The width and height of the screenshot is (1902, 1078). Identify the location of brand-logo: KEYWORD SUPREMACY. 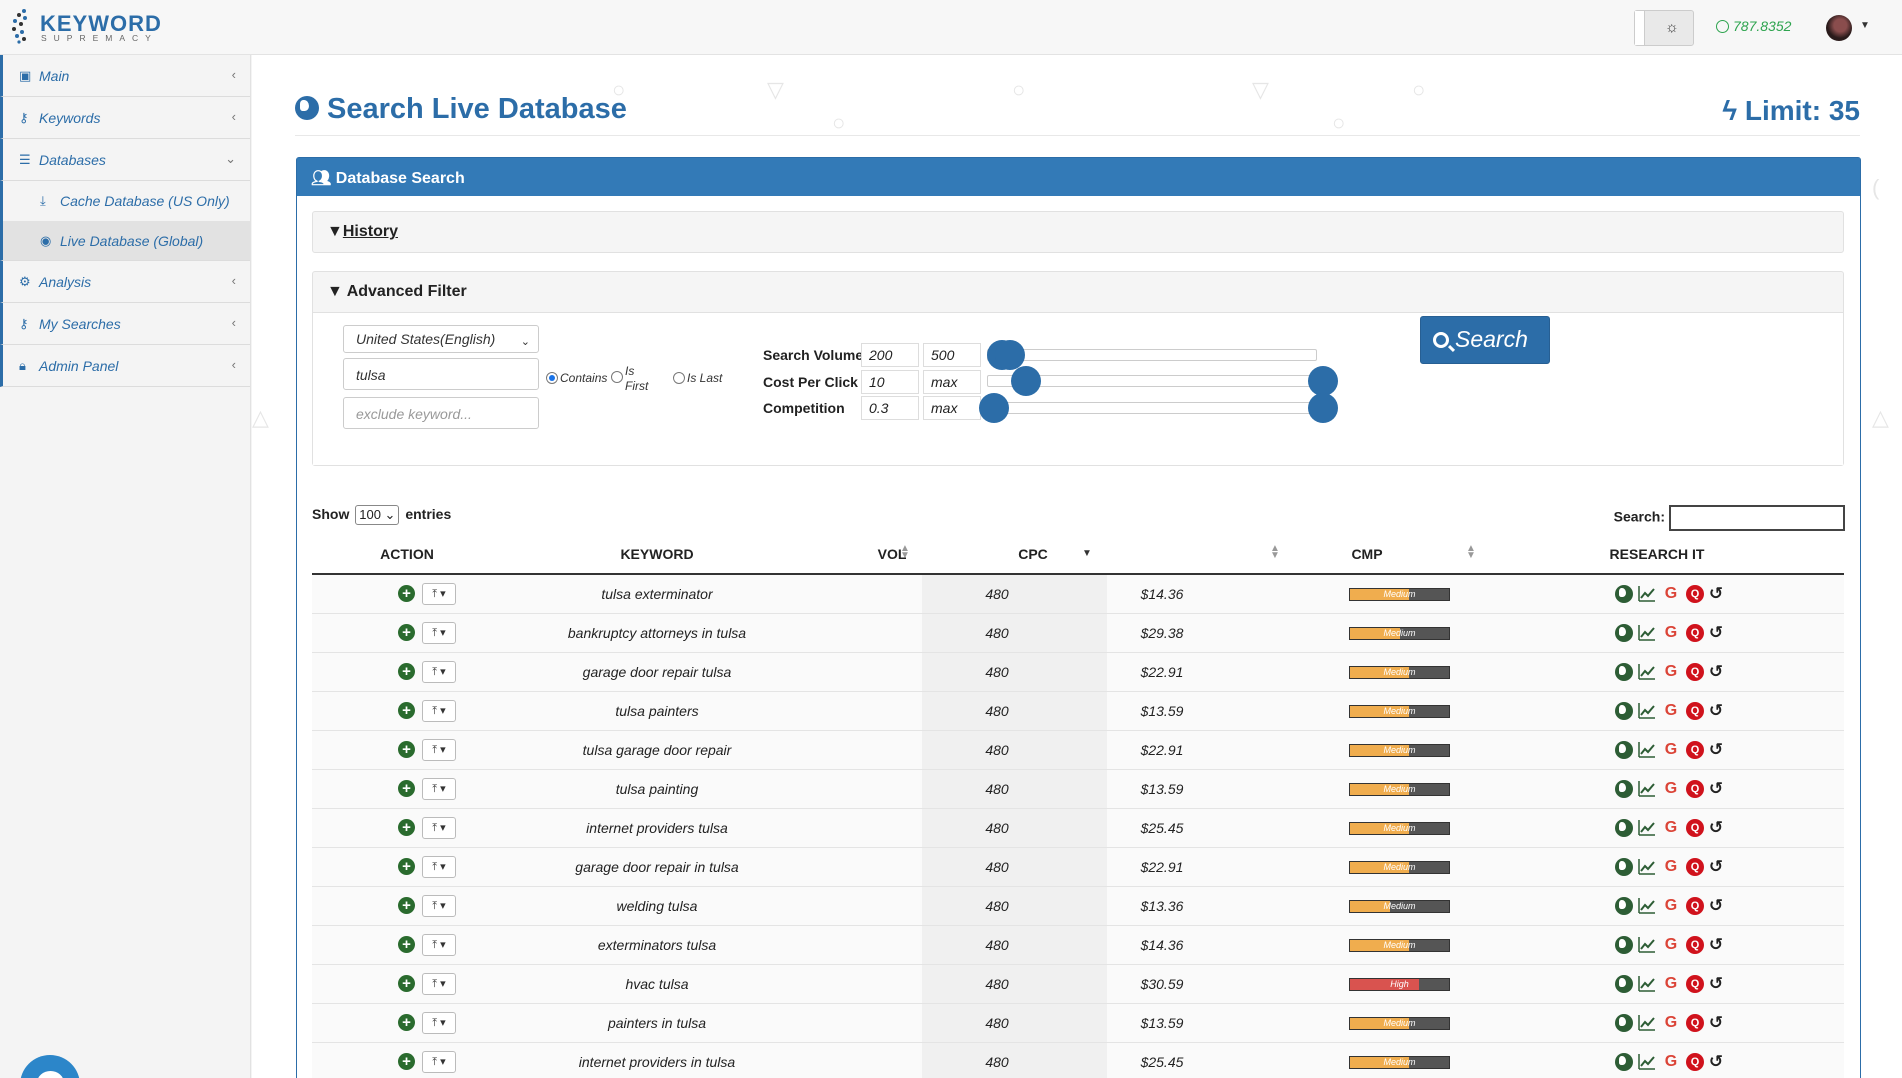
(85, 26).